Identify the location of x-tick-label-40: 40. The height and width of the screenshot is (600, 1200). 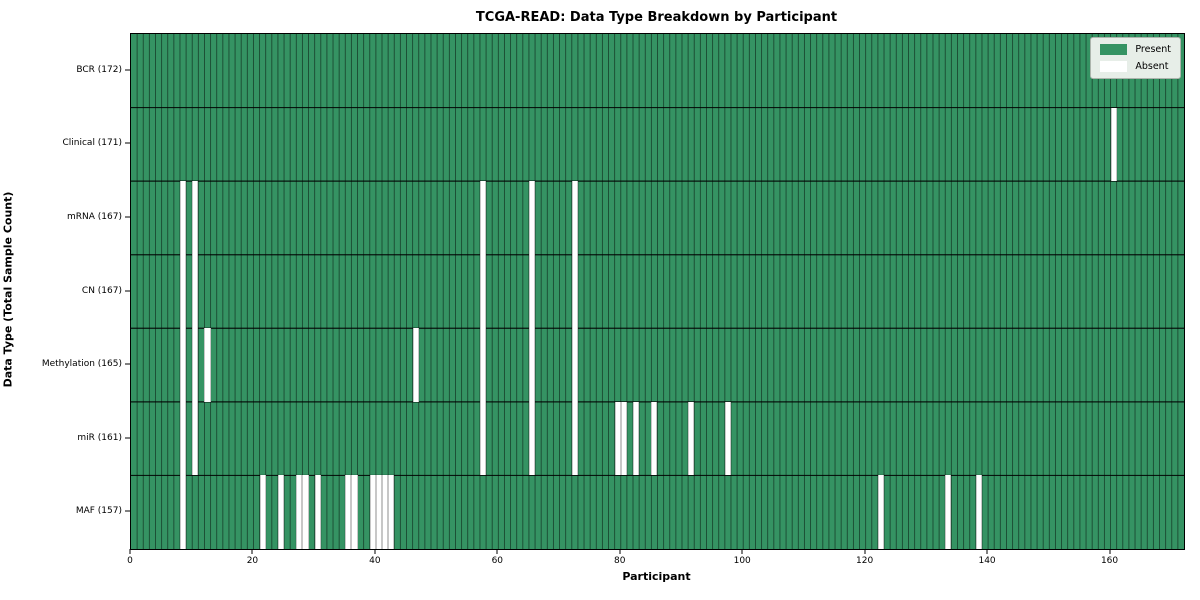
(375, 561).